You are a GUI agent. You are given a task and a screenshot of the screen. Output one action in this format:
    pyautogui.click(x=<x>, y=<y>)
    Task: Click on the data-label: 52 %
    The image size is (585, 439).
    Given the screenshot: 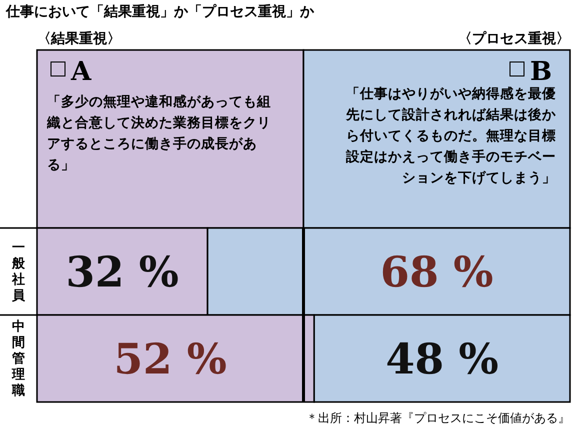 What is the action you would take?
    pyautogui.click(x=170, y=359)
    